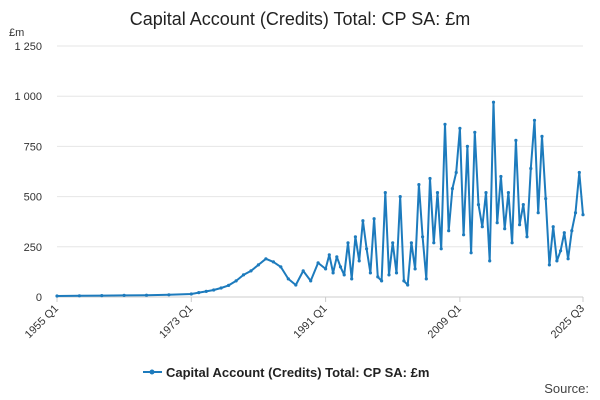 This screenshot has height=400, width=600. What do you see at coordinates (28, 172) in the screenshot?
I see `y-axis-ticks: 0 250 500 750 1 000 1 250` at bounding box center [28, 172].